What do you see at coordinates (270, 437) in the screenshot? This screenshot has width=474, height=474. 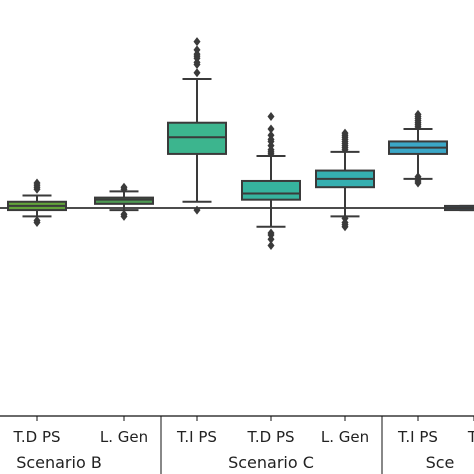 I see `x-tick-label-3: T.D PS` at bounding box center [270, 437].